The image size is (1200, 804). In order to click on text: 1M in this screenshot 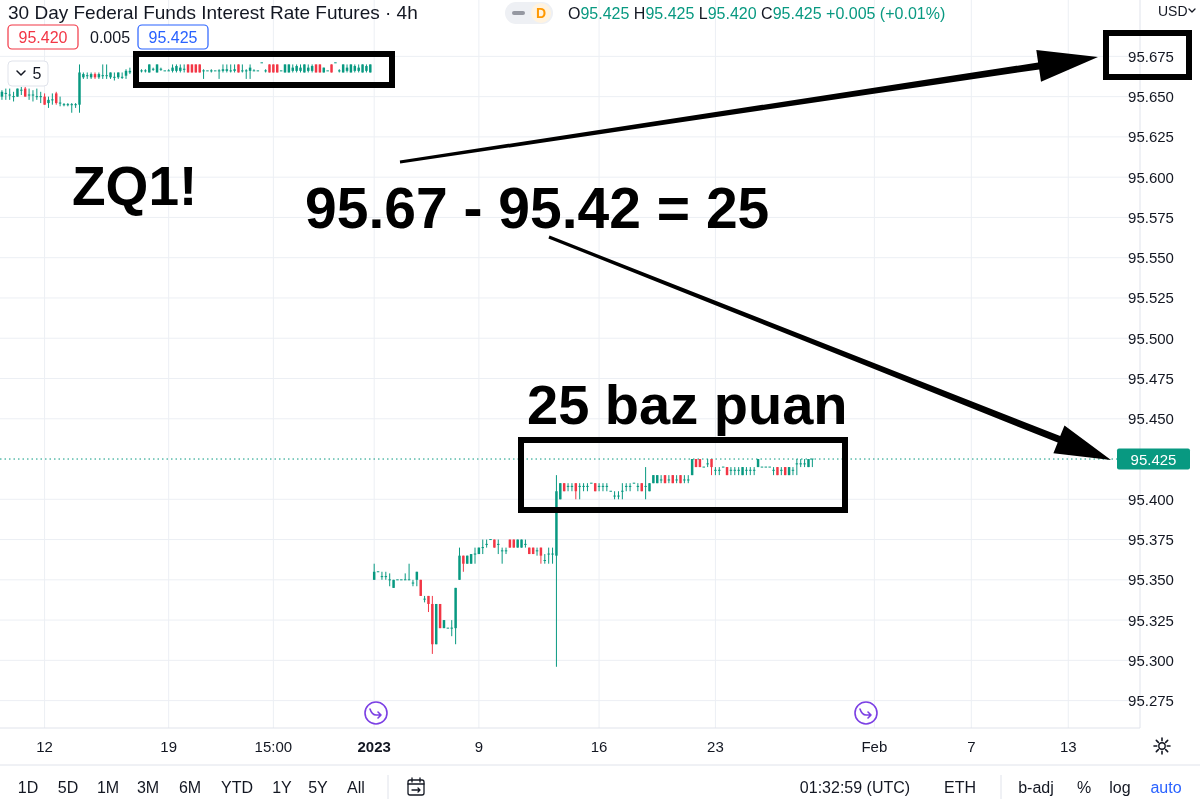, I will do `click(108, 787)`.